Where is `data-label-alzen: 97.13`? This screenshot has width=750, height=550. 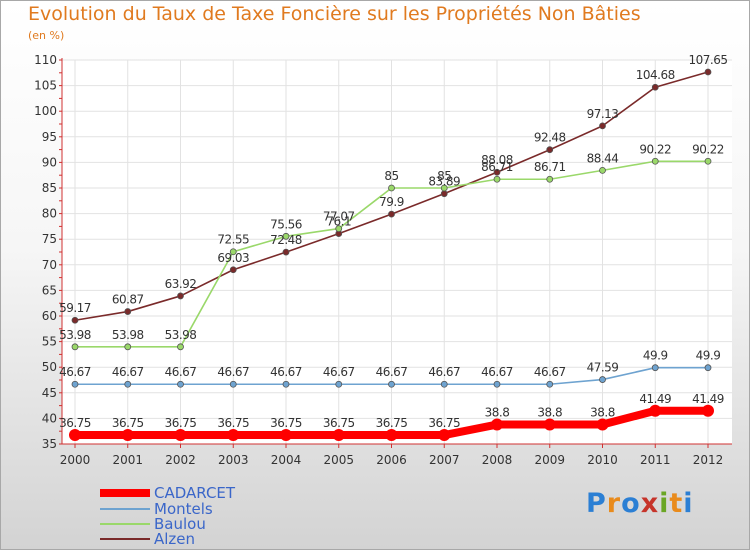 data-label-alzen: 97.13 is located at coordinates (603, 114).